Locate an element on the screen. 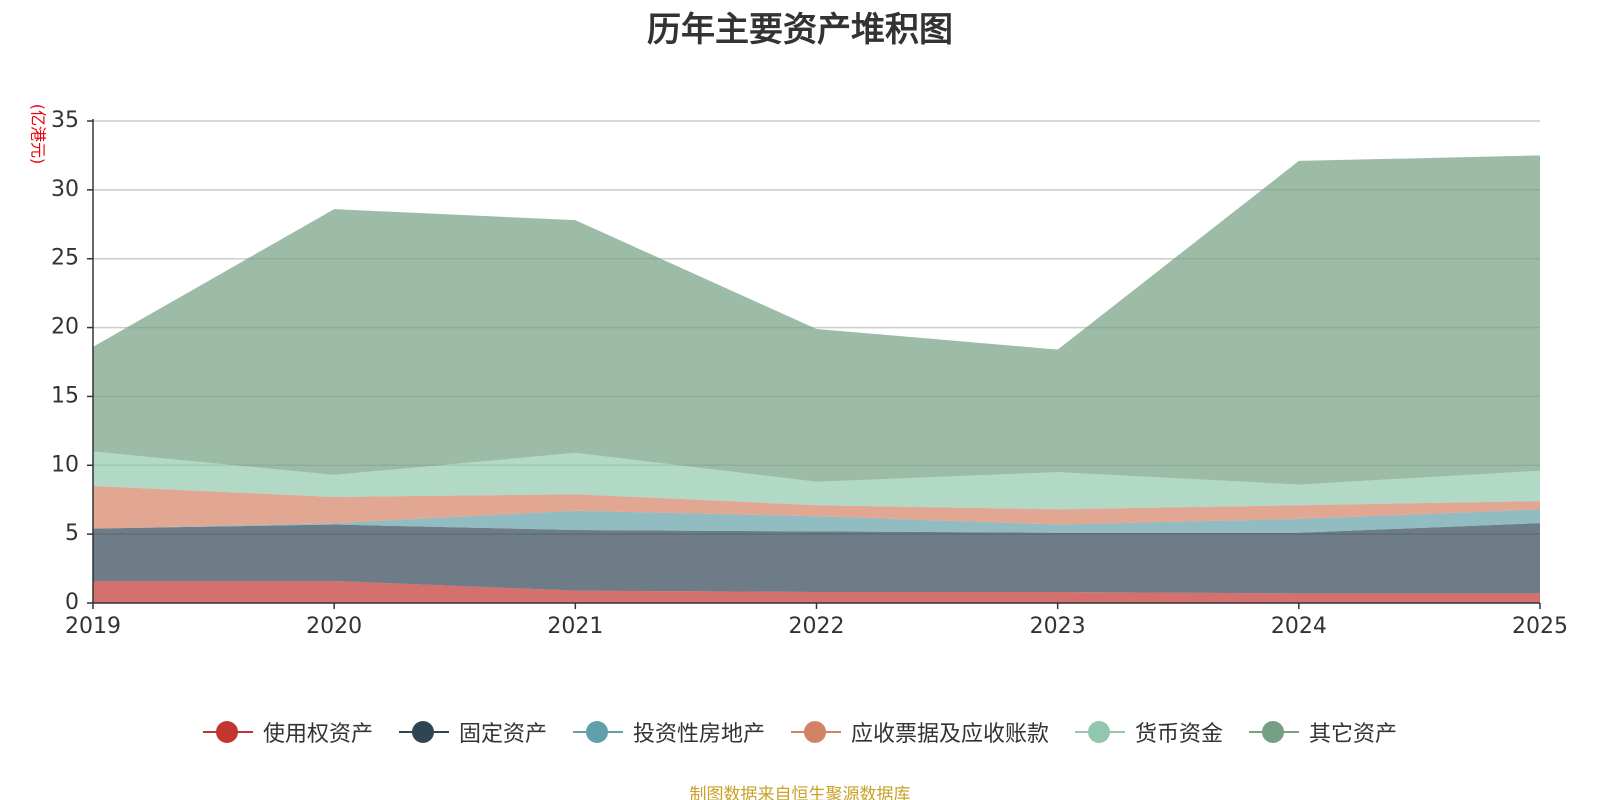 The height and width of the screenshot is (800, 1600). legend-item-1: 固定资产 is located at coordinates (472, 732).